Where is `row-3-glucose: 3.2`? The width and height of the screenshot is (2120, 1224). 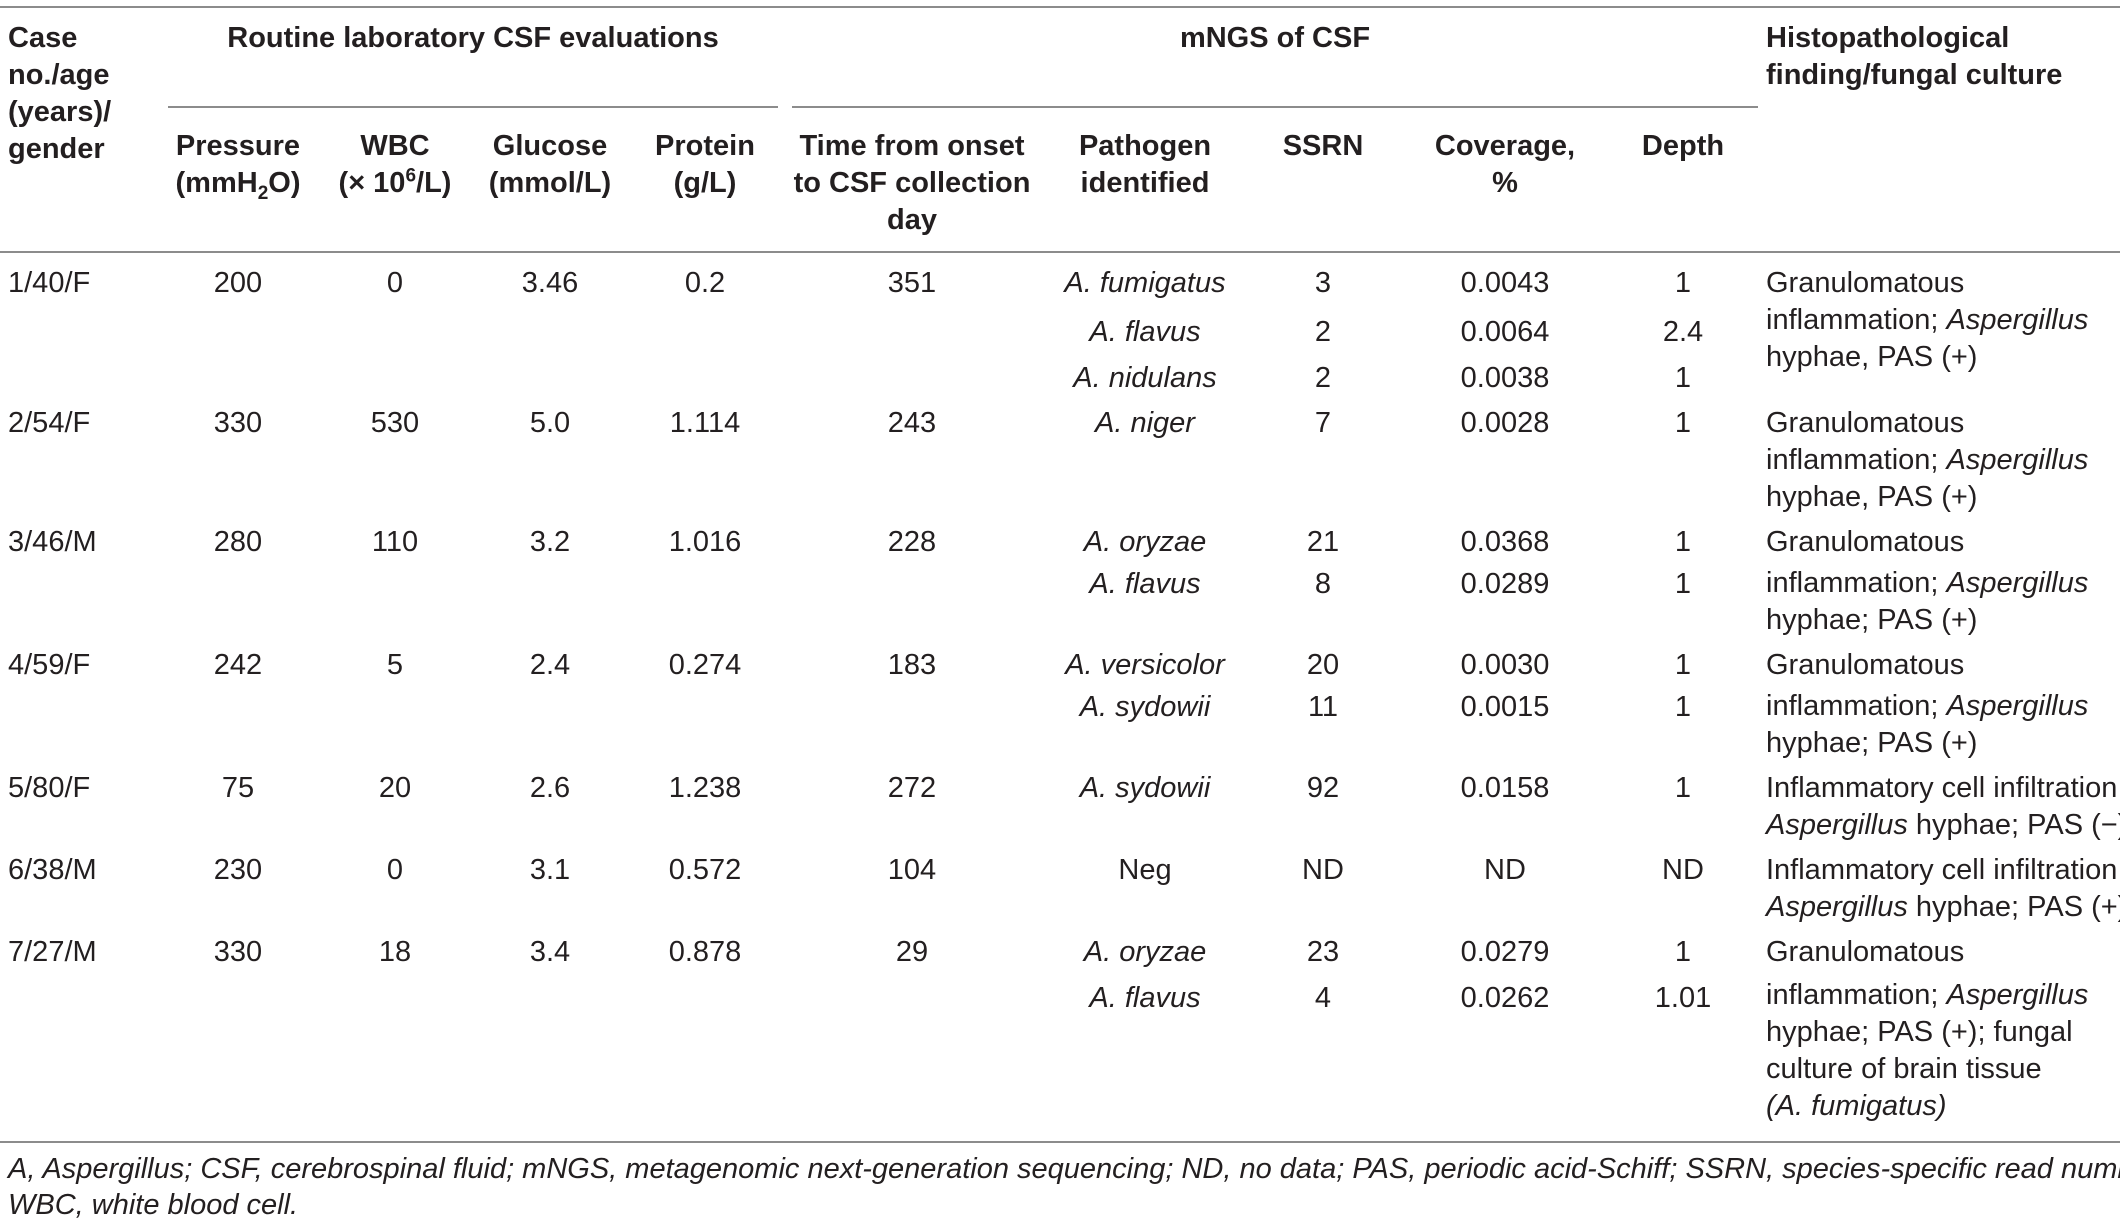
row-3-glucose: 3.2 is located at coordinates (550, 542).